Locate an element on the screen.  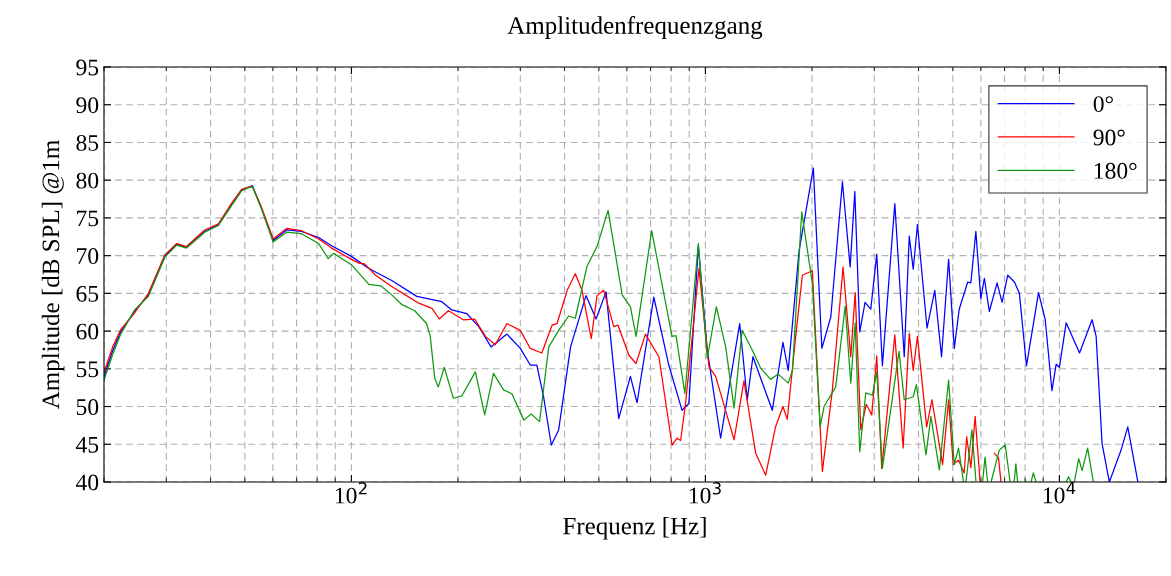
x-tick-label: 10$^{4}$ is located at coordinates (1059, 493).